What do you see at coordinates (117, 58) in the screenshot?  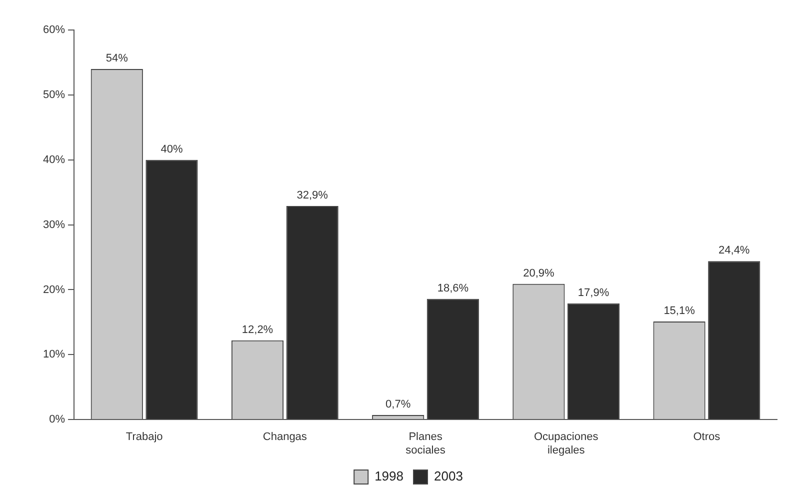 I see `data-label: 54%` at bounding box center [117, 58].